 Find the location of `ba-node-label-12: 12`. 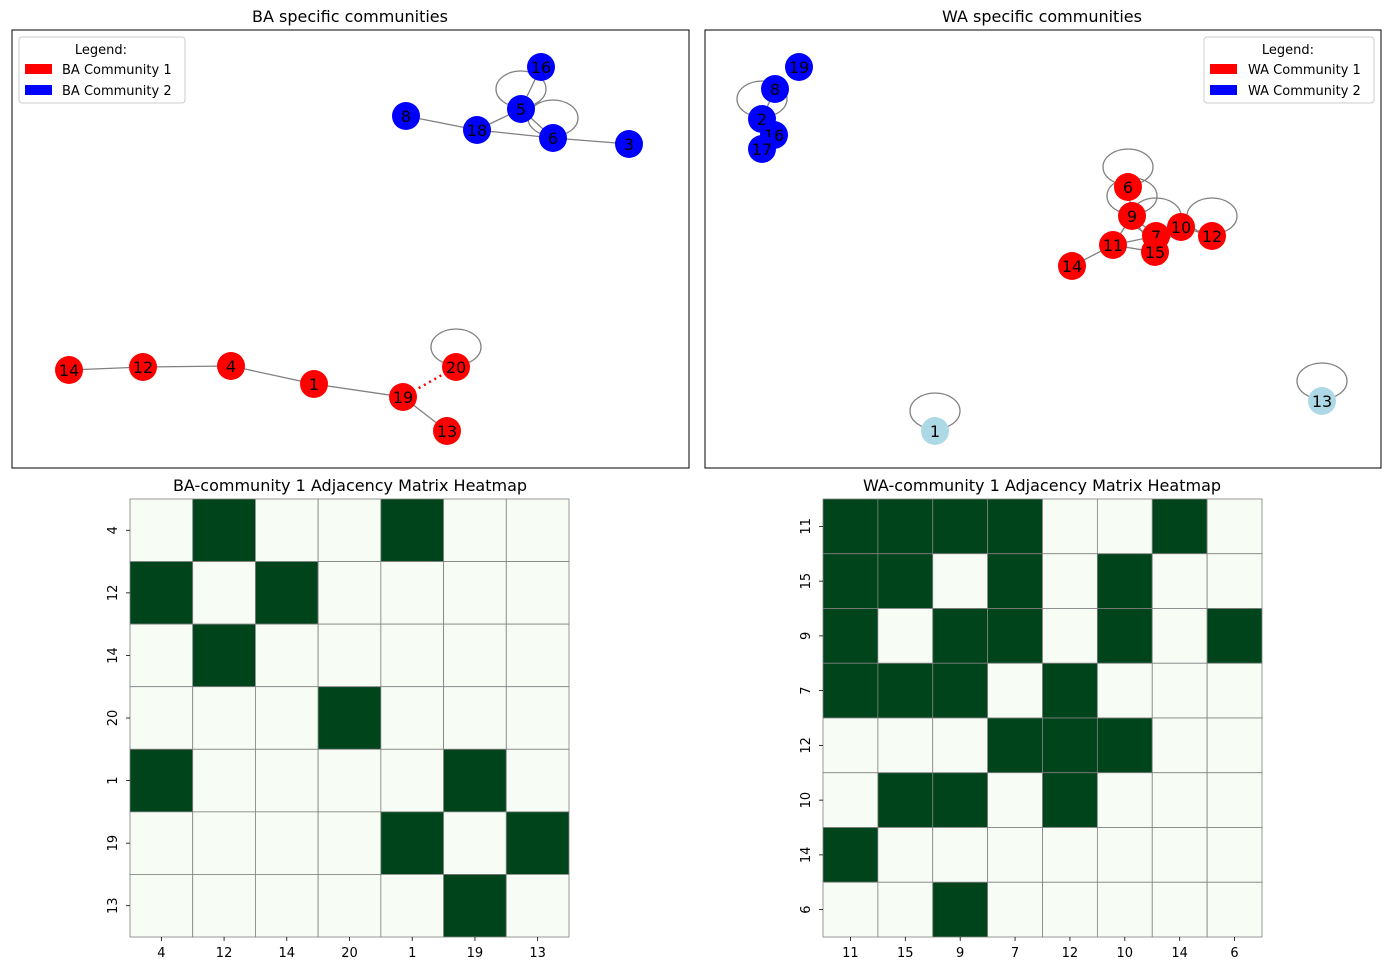

ba-node-label-12: 12 is located at coordinates (143, 367).